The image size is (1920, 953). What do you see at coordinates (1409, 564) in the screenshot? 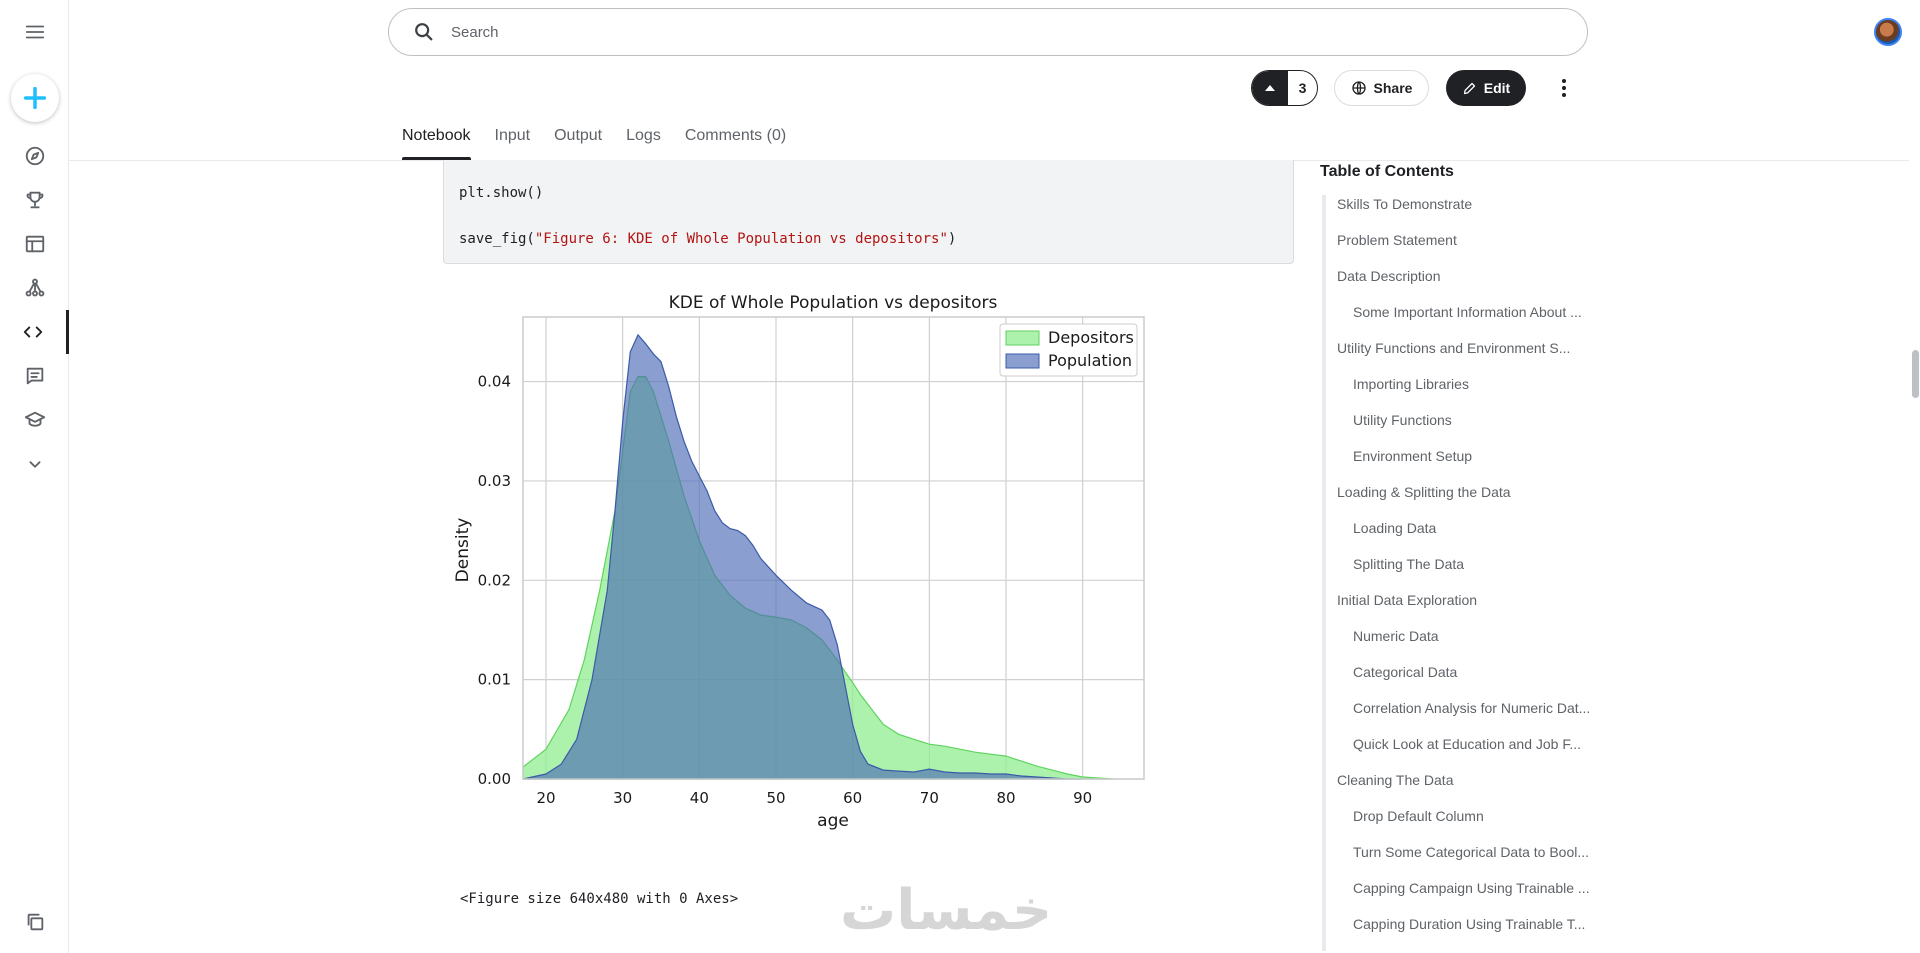
I see `toc-item: Splitting The Data` at bounding box center [1409, 564].